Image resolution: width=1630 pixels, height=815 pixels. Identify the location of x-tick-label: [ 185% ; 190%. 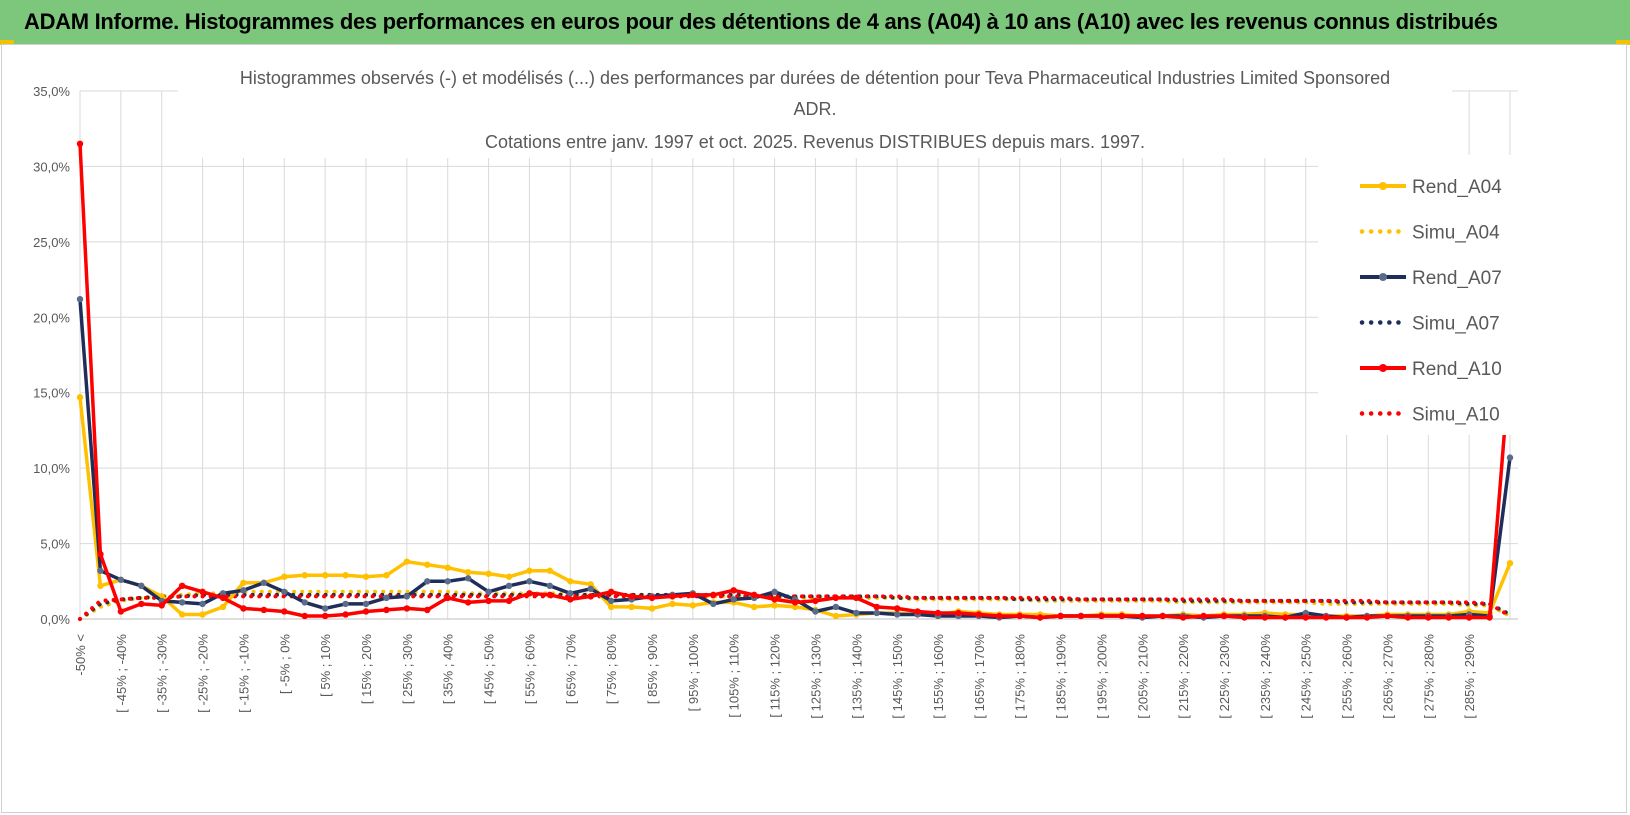
(1061, 676).